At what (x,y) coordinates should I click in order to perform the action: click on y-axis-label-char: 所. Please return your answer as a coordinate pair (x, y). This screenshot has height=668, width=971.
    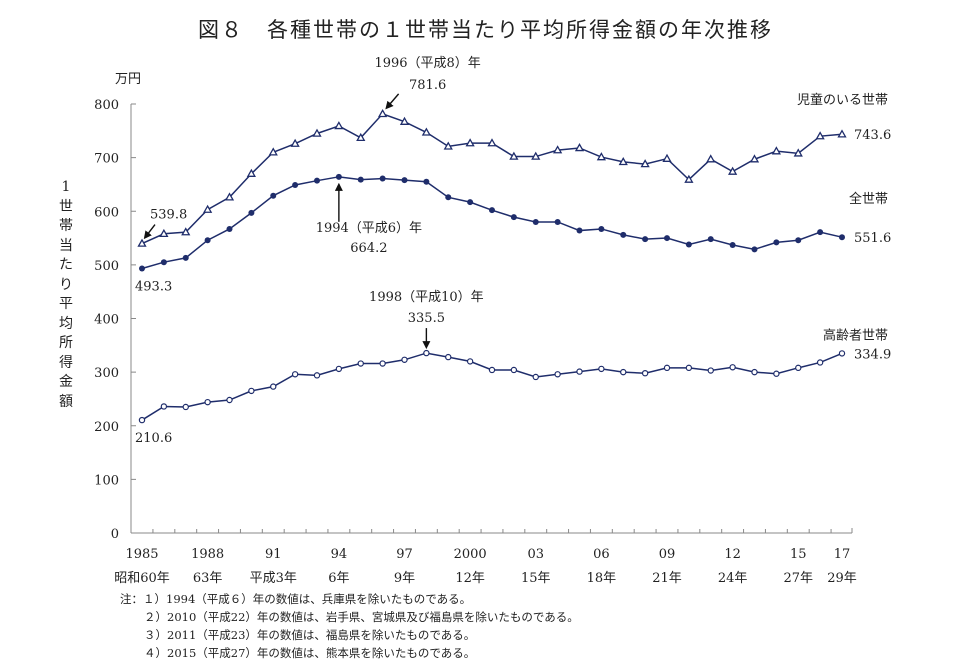
    Looking at the image, I should click on (66, 343).